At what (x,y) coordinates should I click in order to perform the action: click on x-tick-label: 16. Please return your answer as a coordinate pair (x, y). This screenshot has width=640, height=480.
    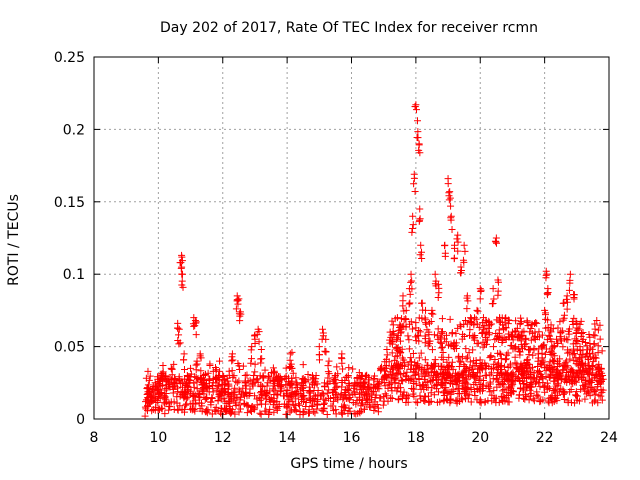
    Looking at the image, I should click on (352, 438).